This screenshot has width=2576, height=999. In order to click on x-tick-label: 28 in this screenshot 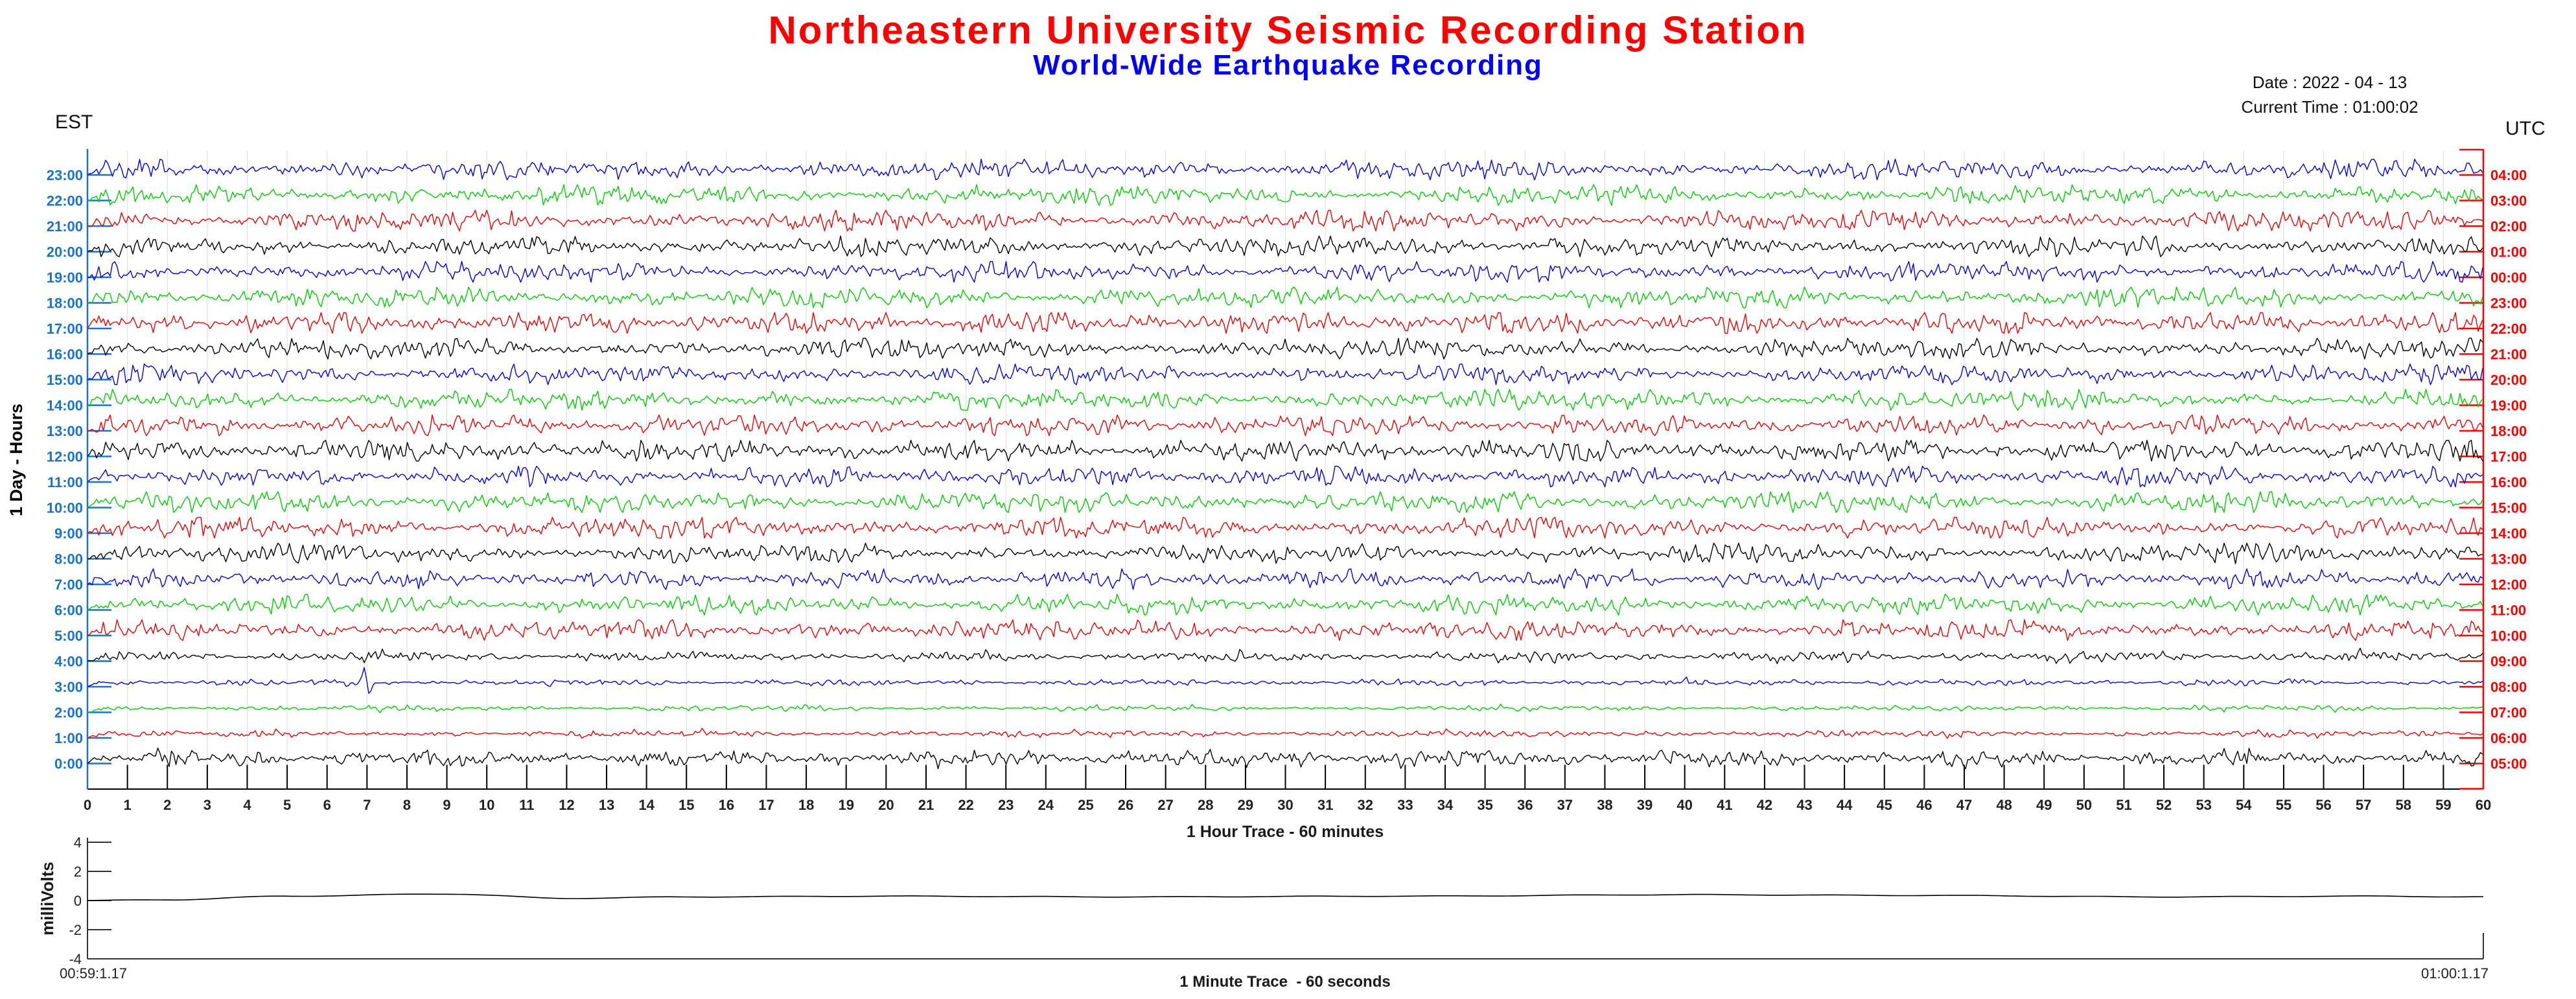, I will do `click(1205, 805)`.